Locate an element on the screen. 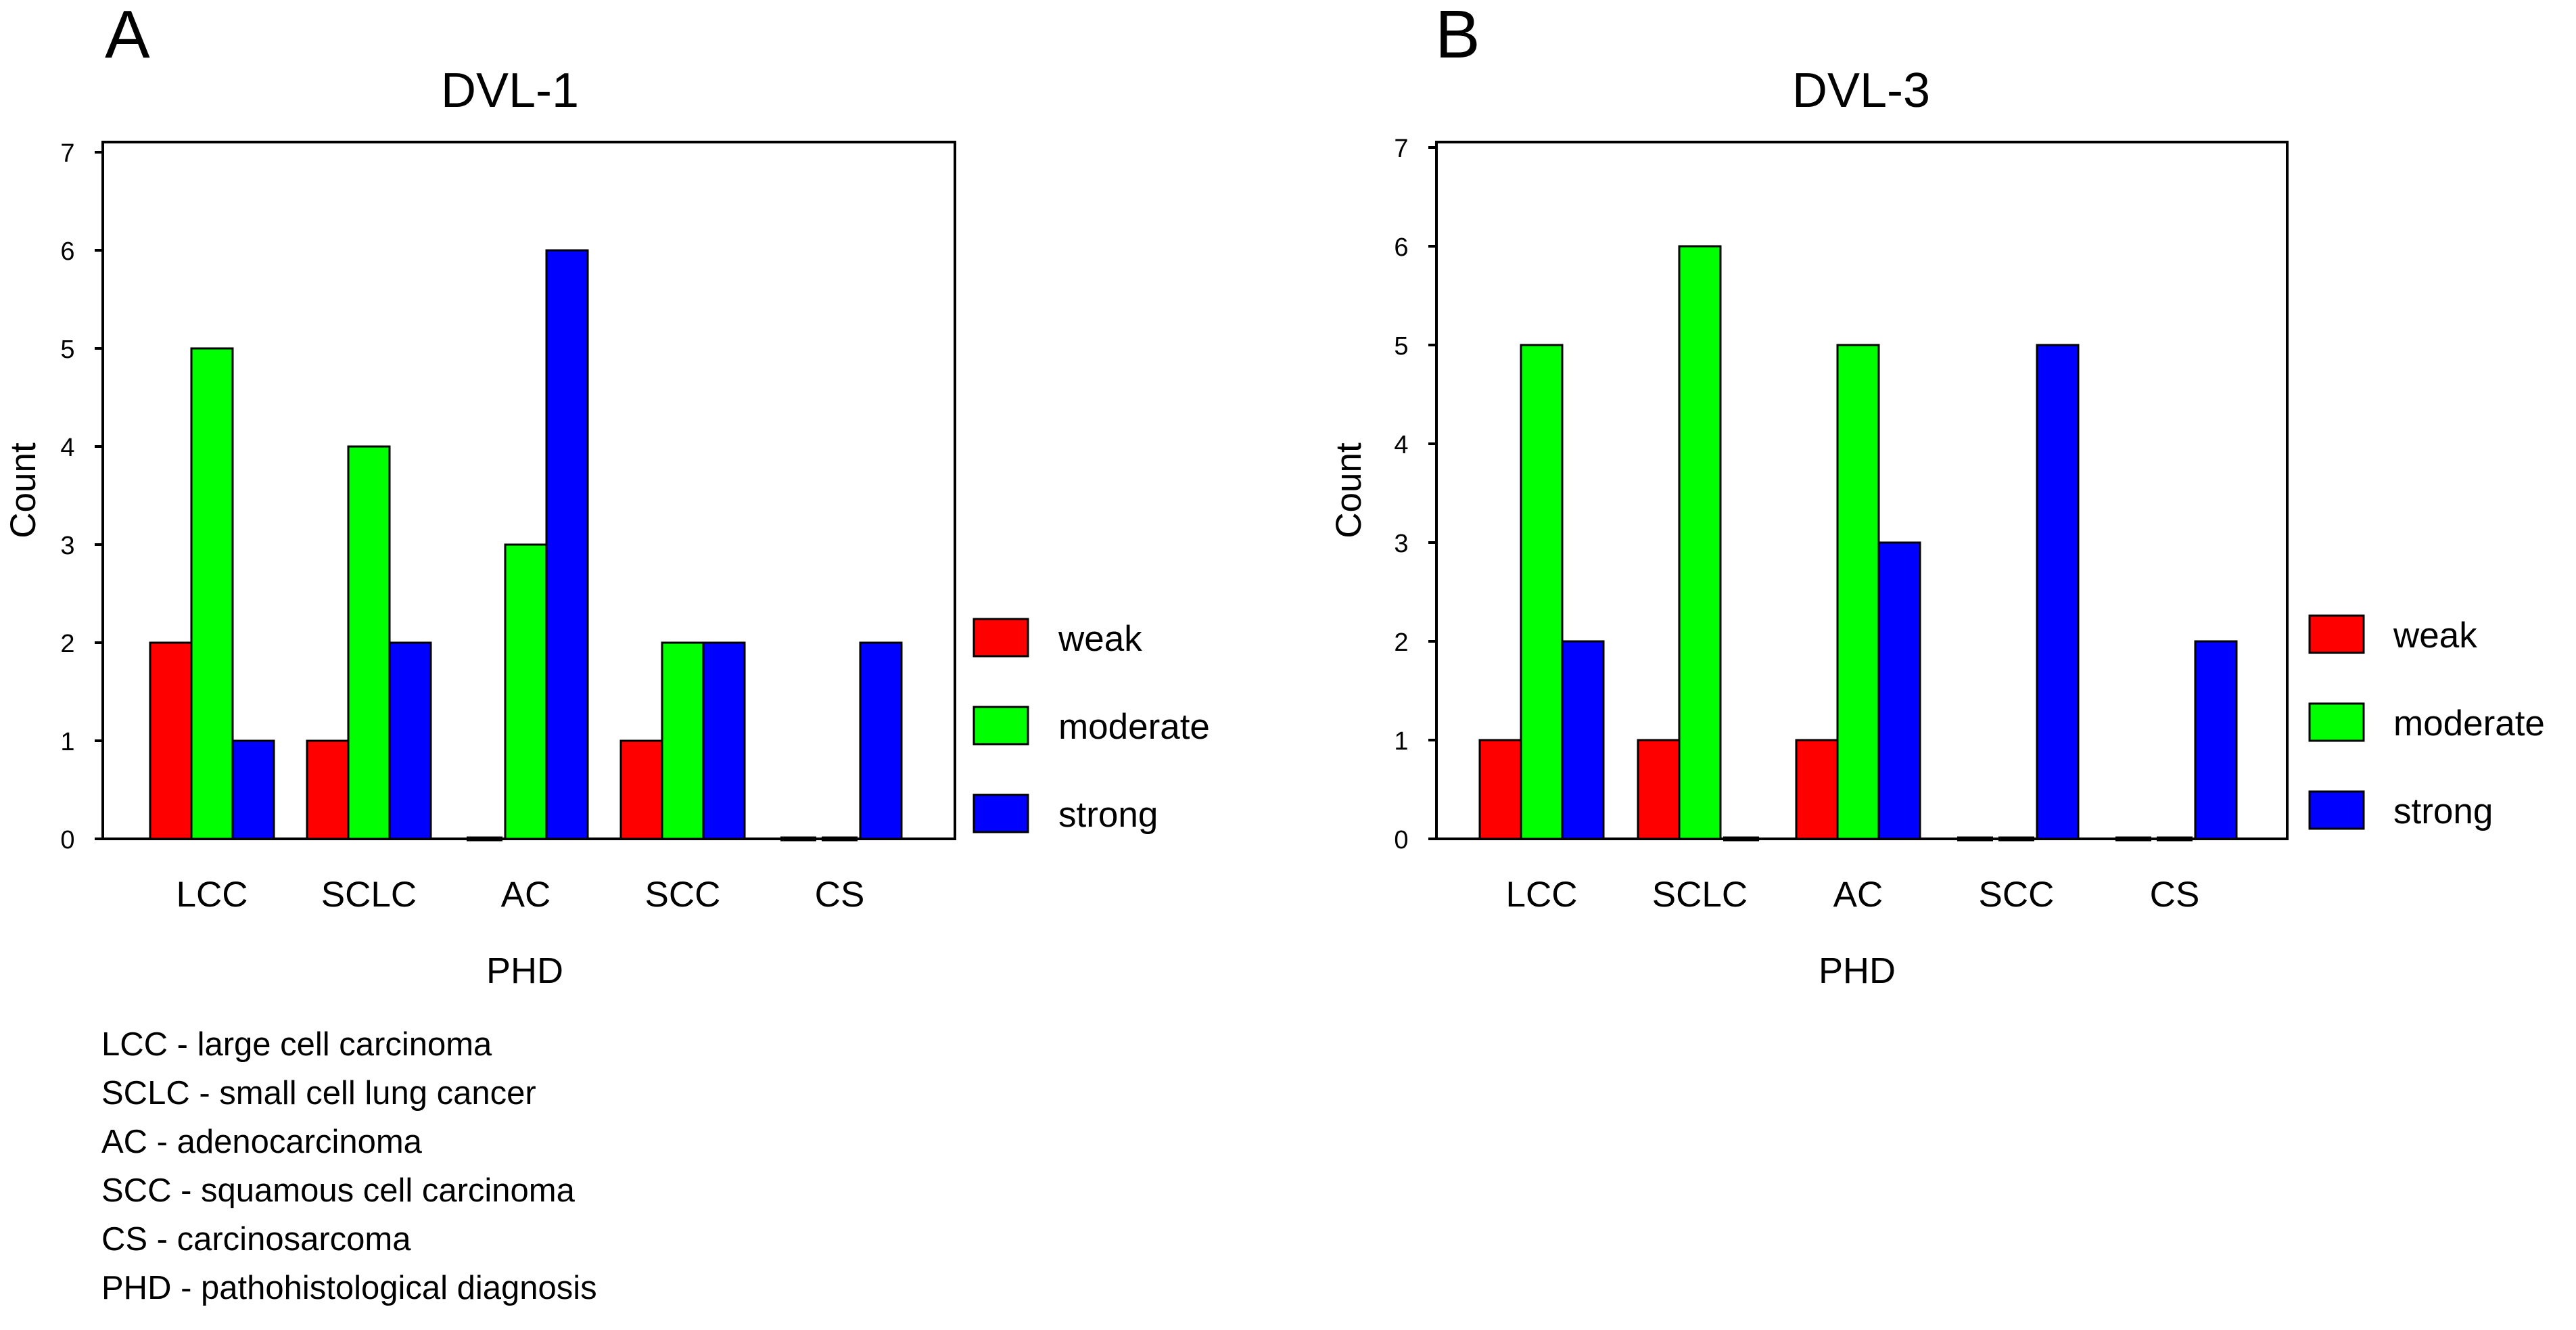  panel-a-legend: weak moderate strong is located at coordinates (1091, 726).